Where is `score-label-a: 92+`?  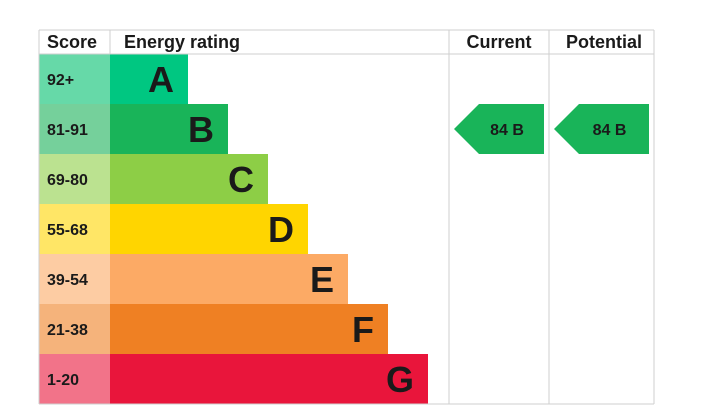 score-label-a: 92+ is located at coordinates (60, 80).